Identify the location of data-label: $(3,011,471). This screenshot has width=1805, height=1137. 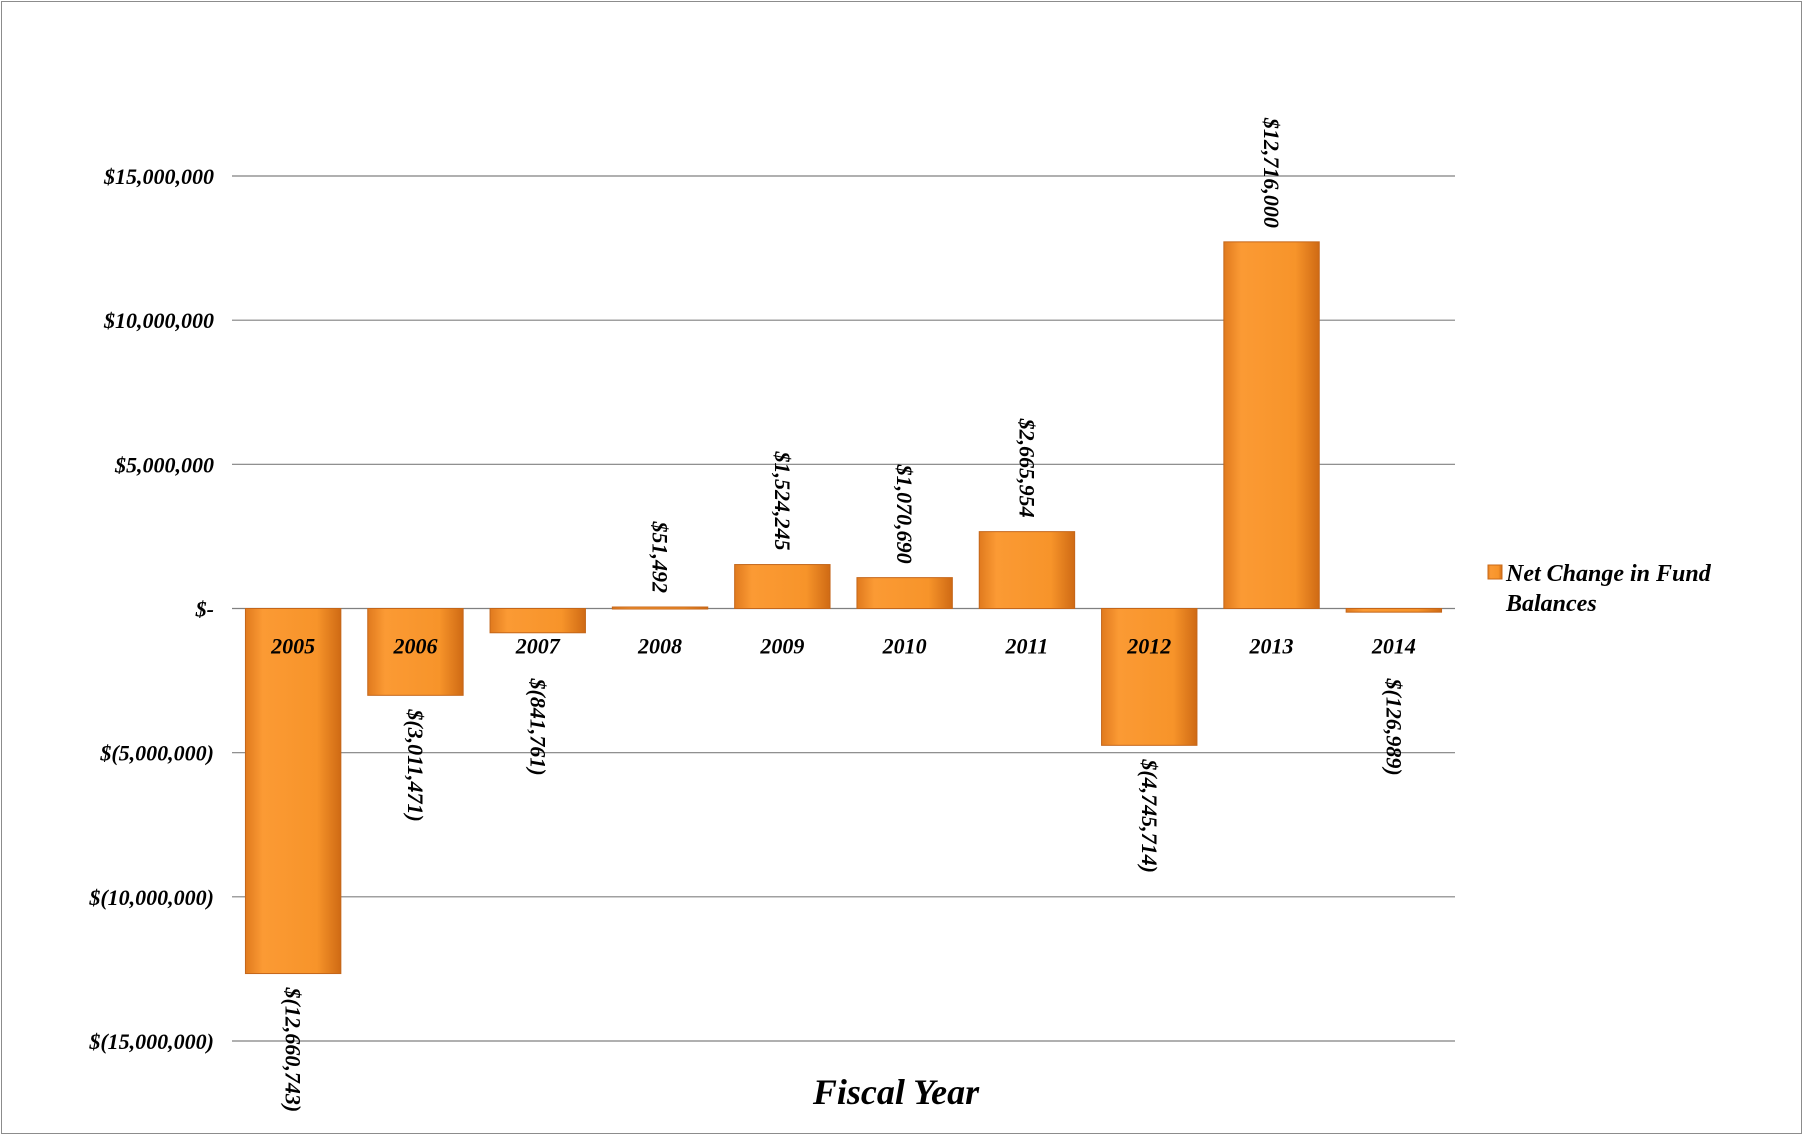
(415, 764).